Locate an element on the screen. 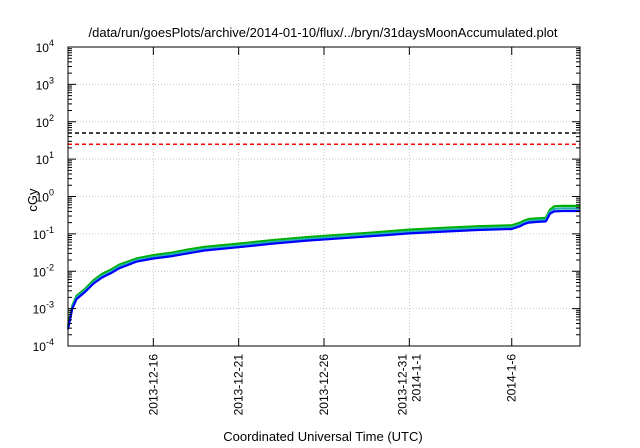 The height and width of the screenshot is (448, 640). y-tick-label: 10⁻⁴ is located at coordinates (43, 345).